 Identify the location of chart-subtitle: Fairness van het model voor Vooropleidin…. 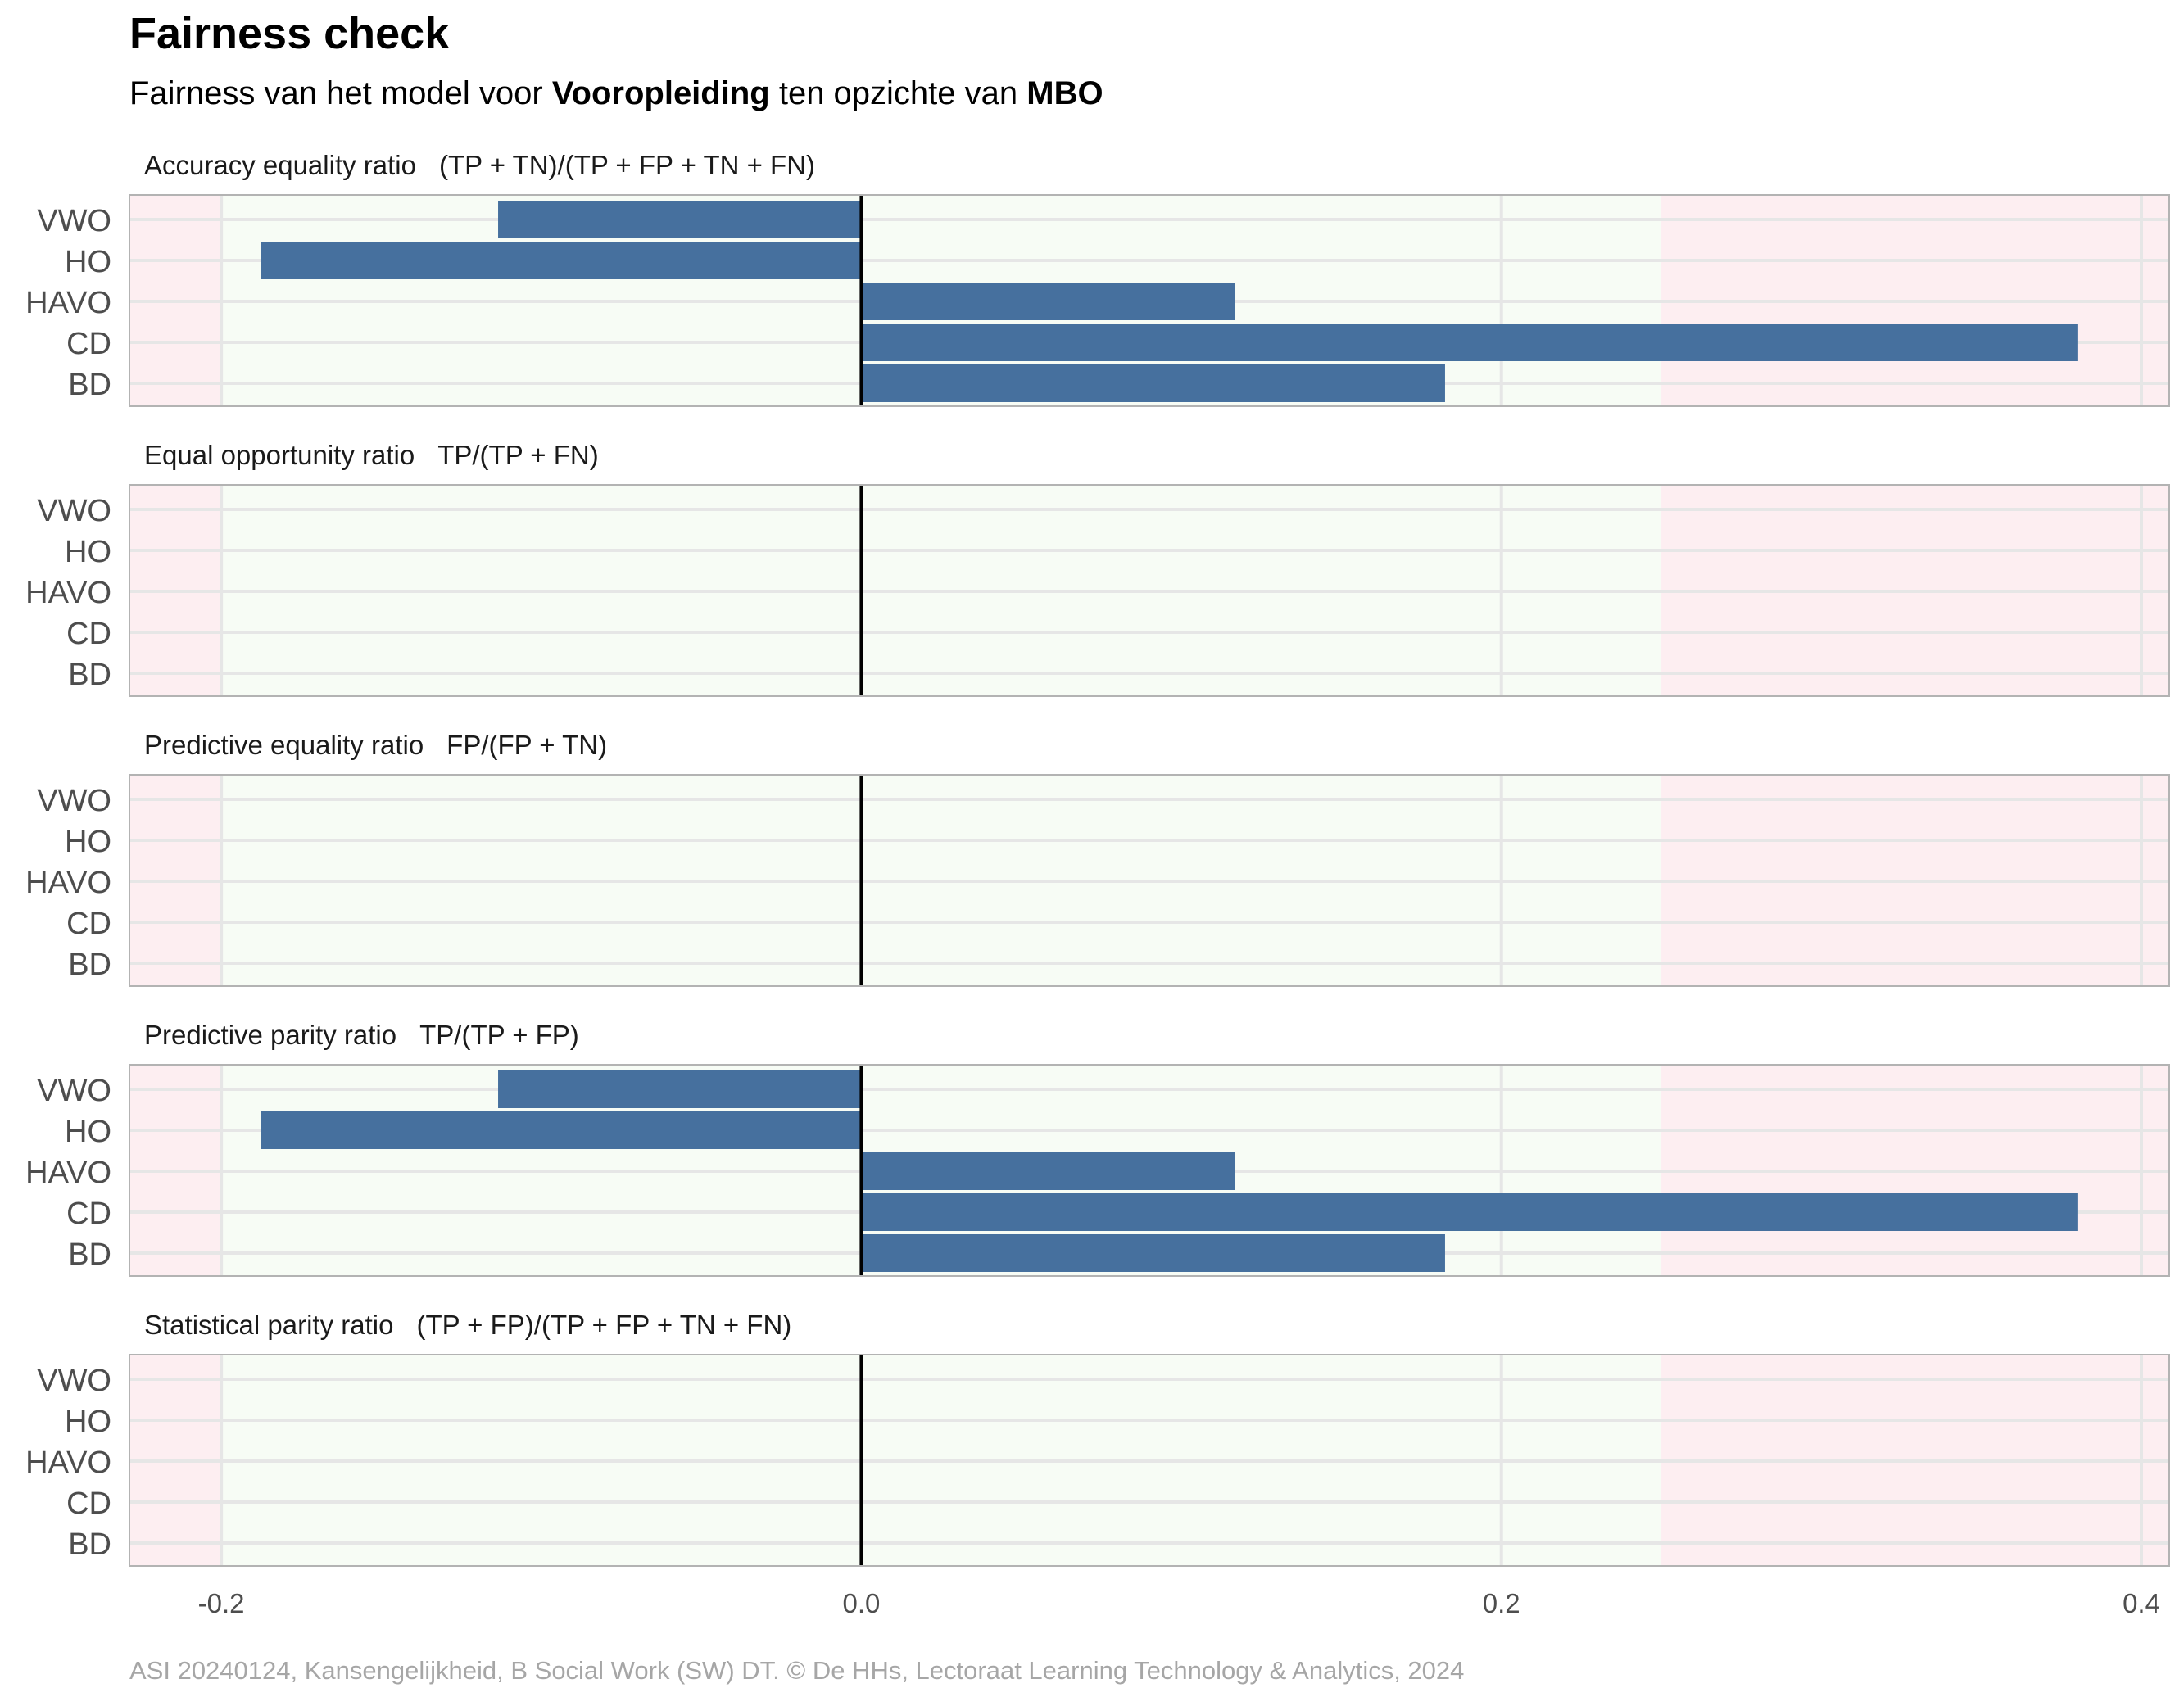
(616, 93).